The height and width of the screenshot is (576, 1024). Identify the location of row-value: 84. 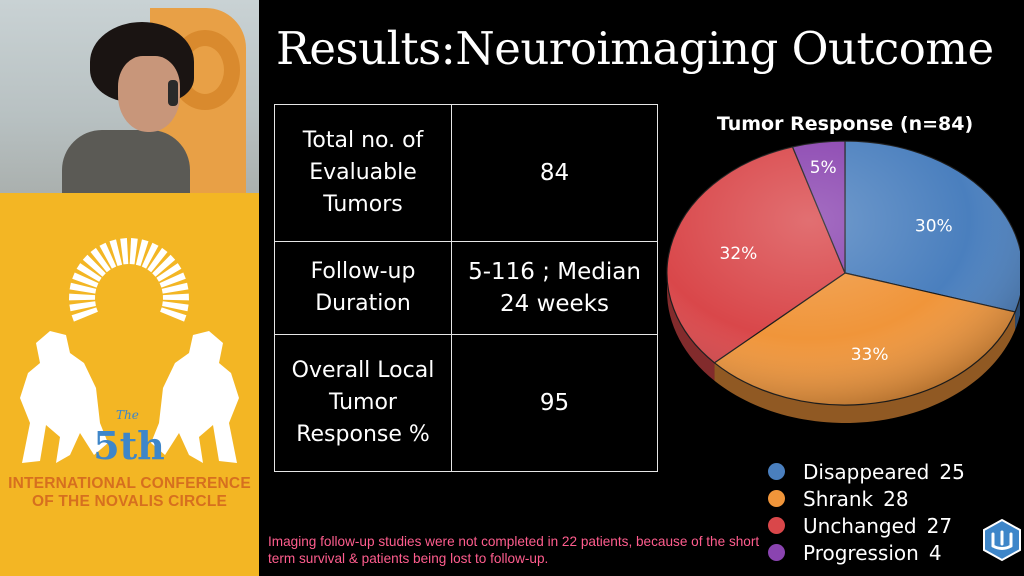
(554, 173).